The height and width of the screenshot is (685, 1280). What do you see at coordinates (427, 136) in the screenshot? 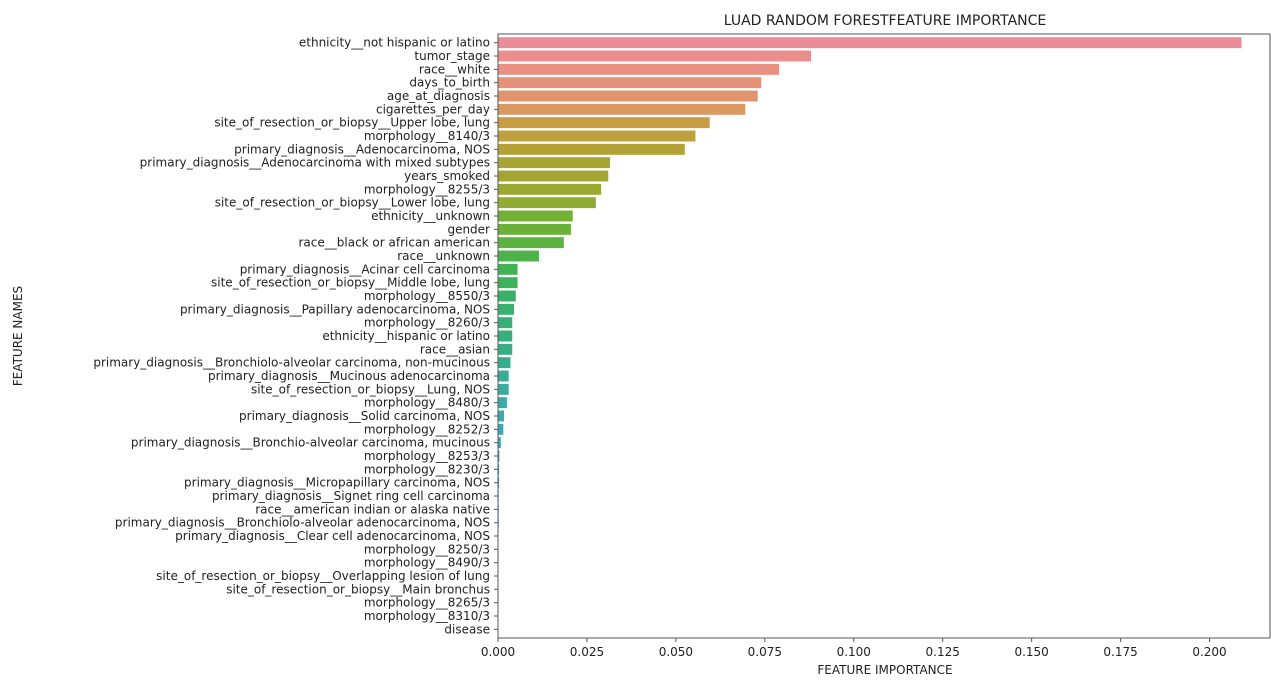
I see `category-label: morphology__8140/3` at bounding box center [427, 136].